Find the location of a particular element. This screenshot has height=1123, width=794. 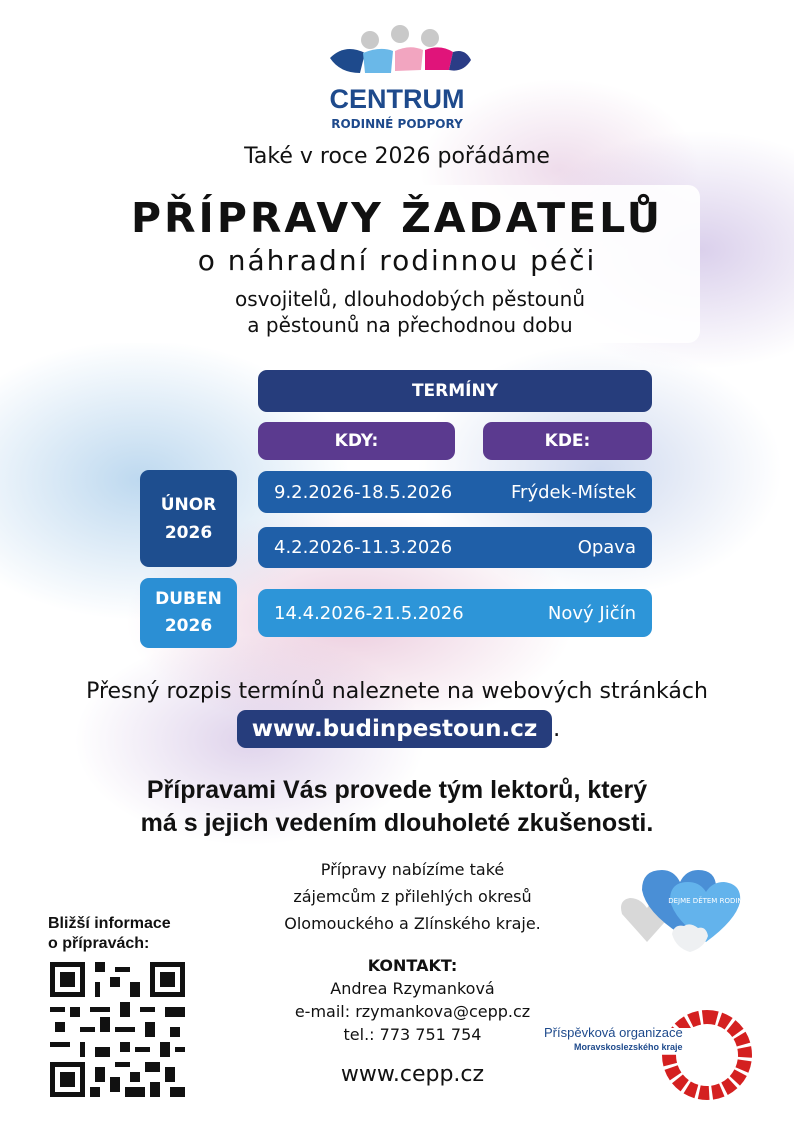

intro: Také v roce 2026 pořádáme is located at coordinates (397, 156).